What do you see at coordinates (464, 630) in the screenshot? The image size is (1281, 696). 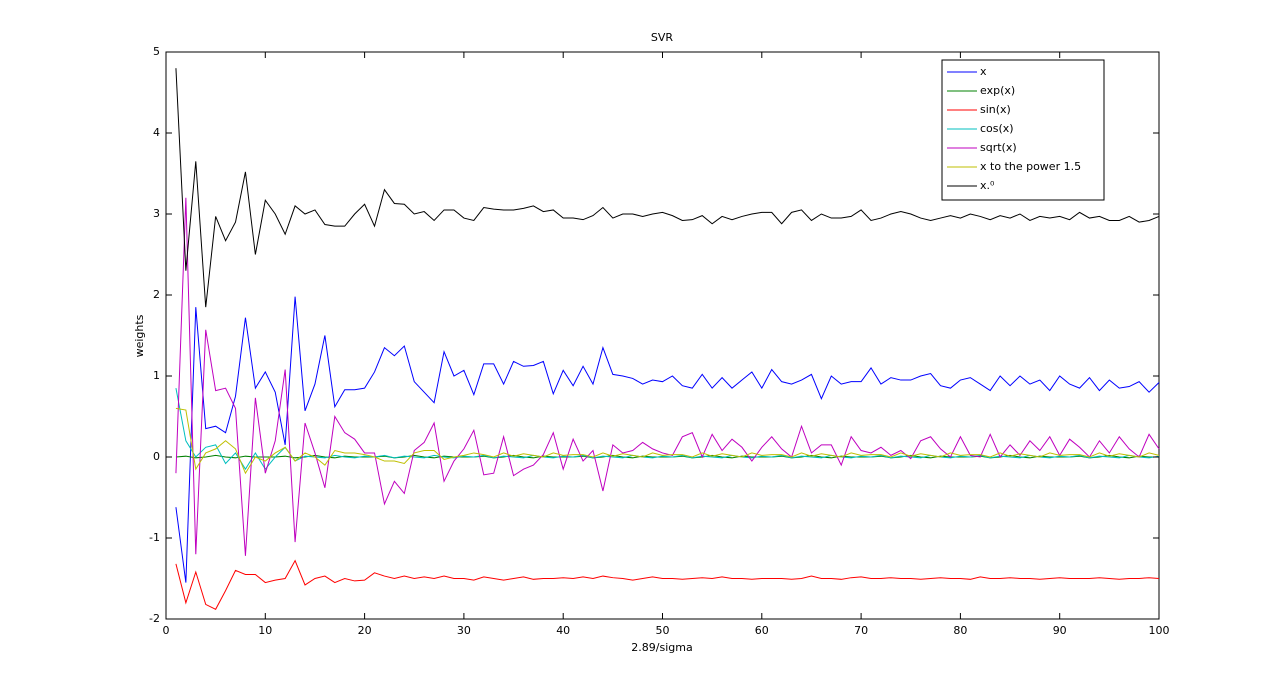 I see `x-tick-label: 30` at bounding box center [464, 630].